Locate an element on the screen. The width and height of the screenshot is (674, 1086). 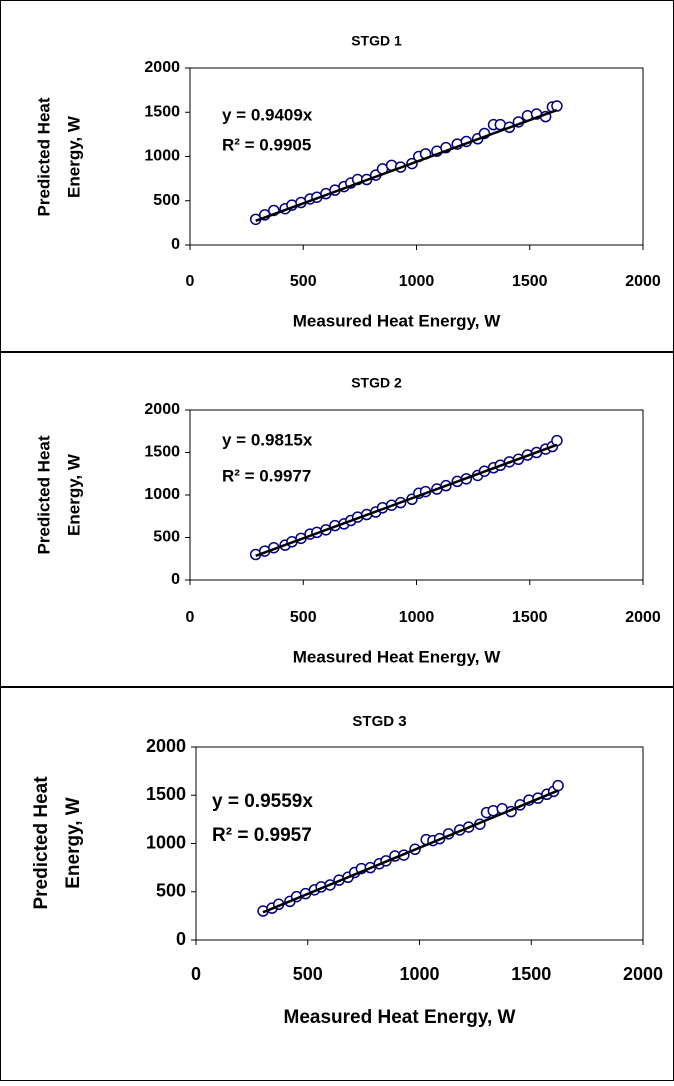
trendline-equation: y = 0.9409x is located at coordinates (267, 114).